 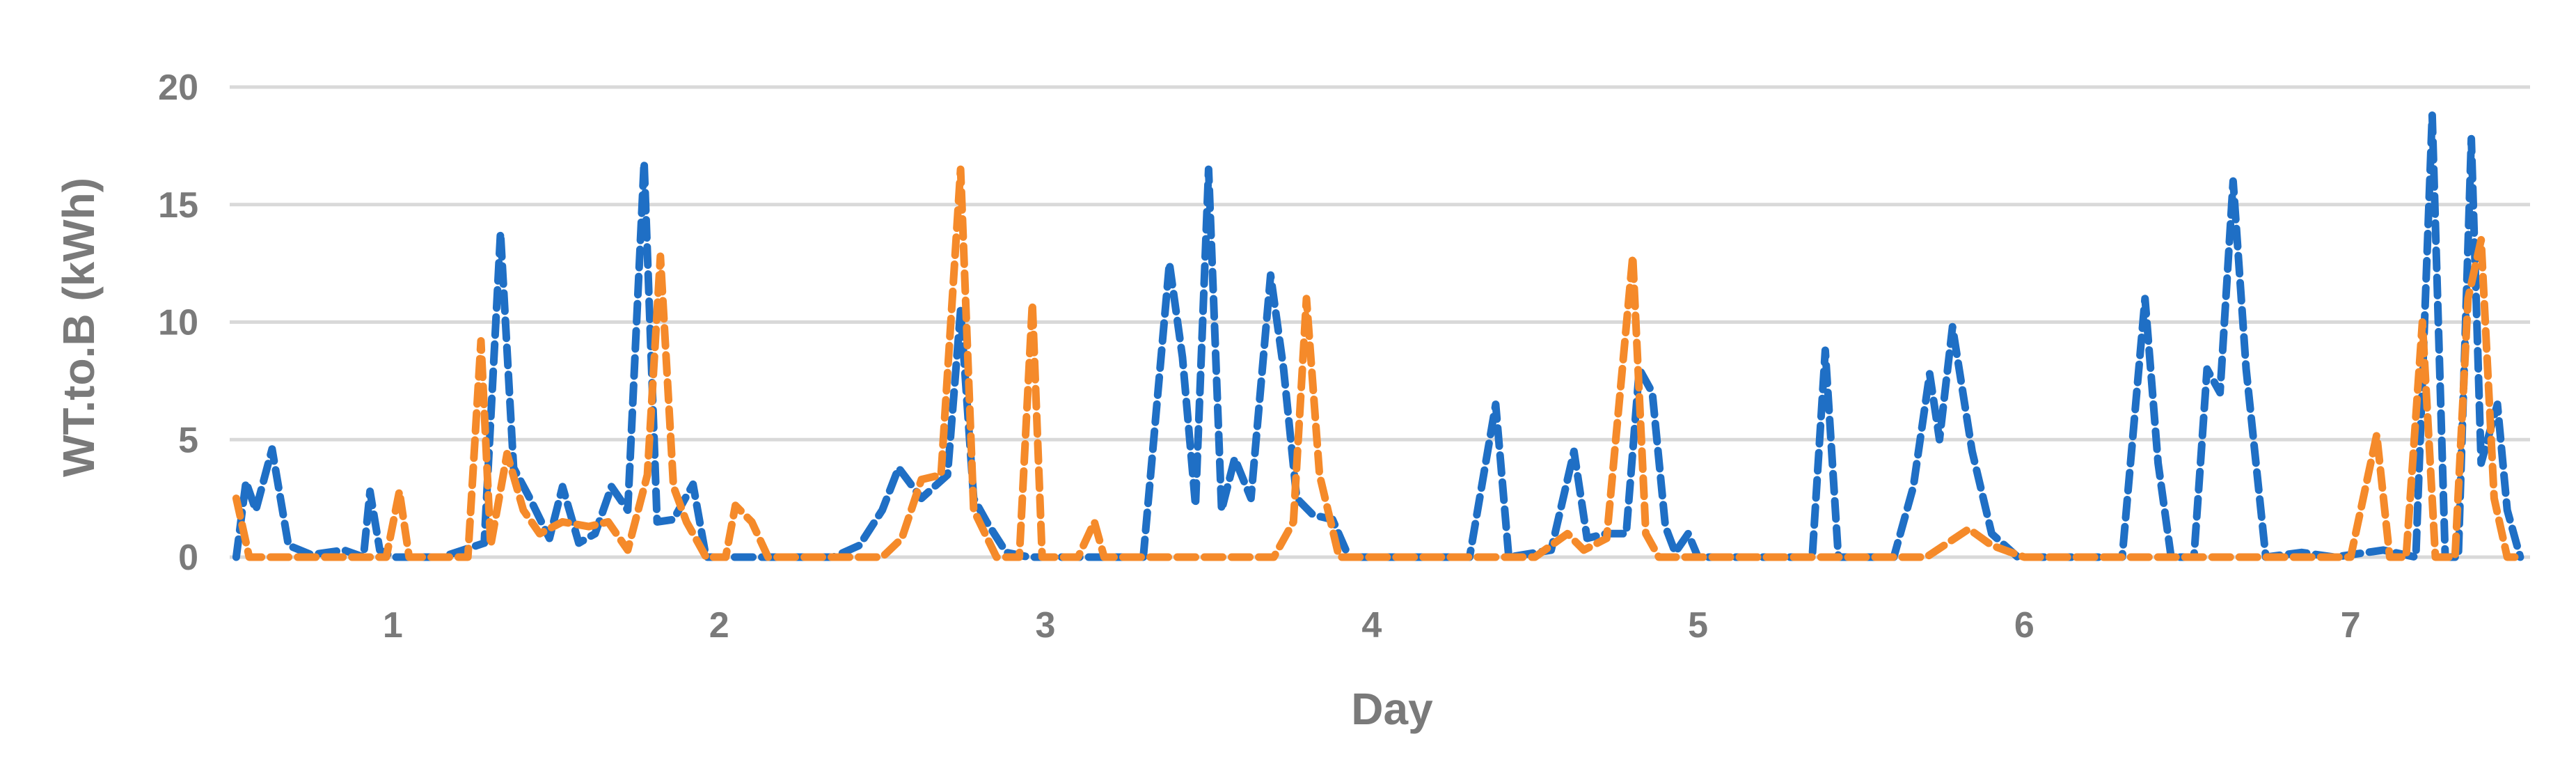 What do you see at coordinates (2024, 625) in the screenshot?
I see `x-tick-label: 6` at bounding box center [2024, 625].